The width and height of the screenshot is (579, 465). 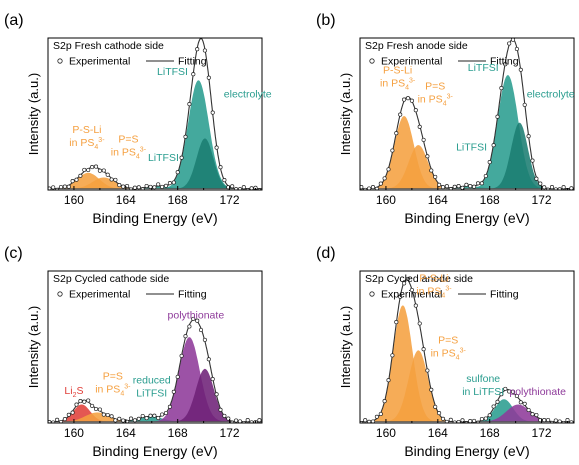 I want to click on peak-annotation: P-S-Li, so click(x=86, y=130).